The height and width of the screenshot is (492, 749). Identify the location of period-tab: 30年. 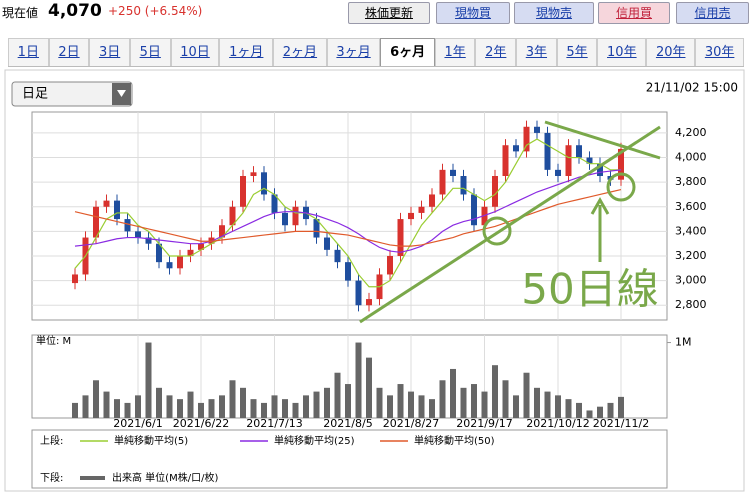
(720, 52).